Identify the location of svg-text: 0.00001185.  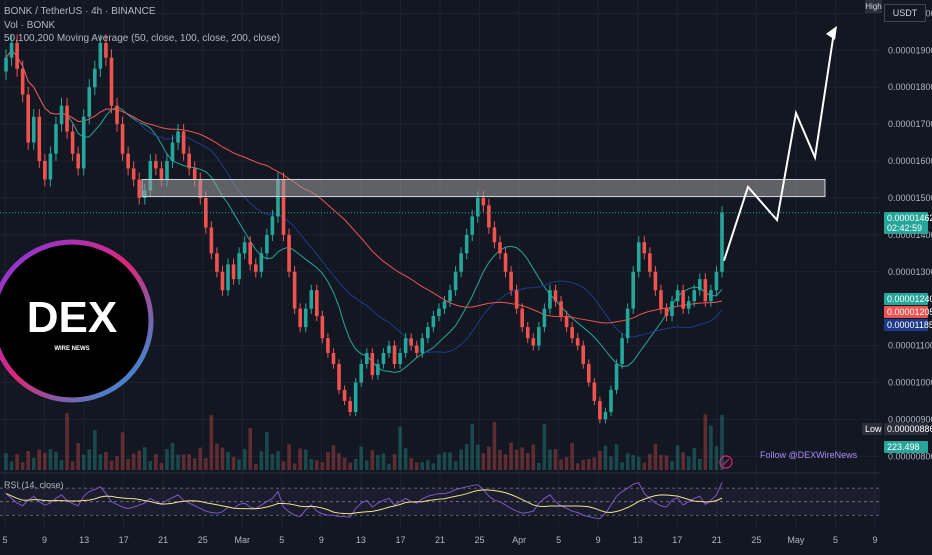
(909, 325).